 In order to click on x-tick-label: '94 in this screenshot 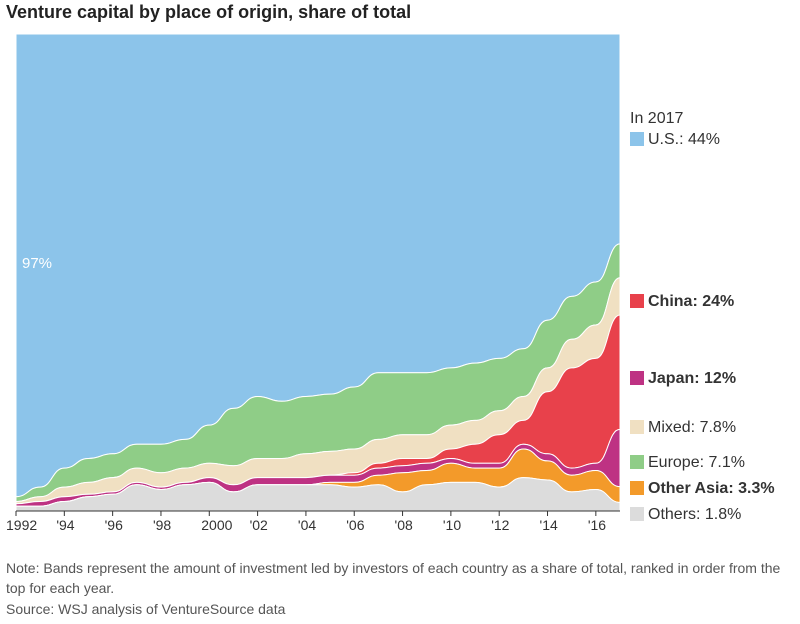, I will do `click(65, 525)`.